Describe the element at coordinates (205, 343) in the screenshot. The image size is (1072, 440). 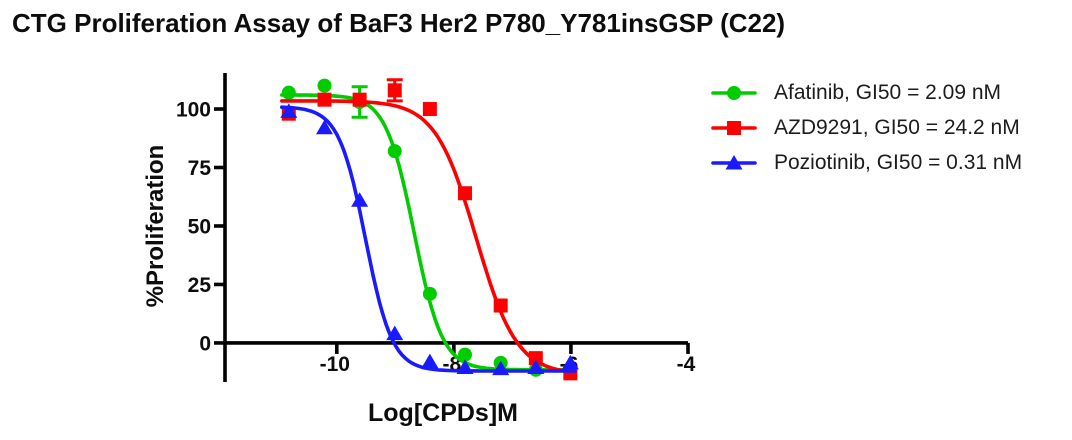
I see `svg-text: 0` at that location.